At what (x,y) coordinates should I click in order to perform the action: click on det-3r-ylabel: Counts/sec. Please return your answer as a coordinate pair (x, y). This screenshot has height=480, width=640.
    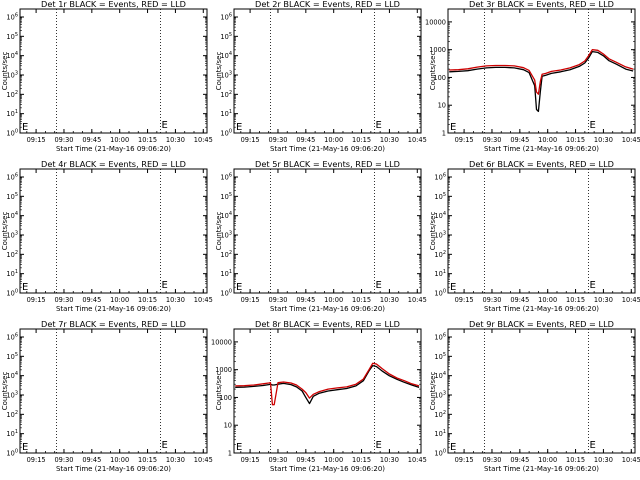
    Looking at the image, I should click on (433, 71).